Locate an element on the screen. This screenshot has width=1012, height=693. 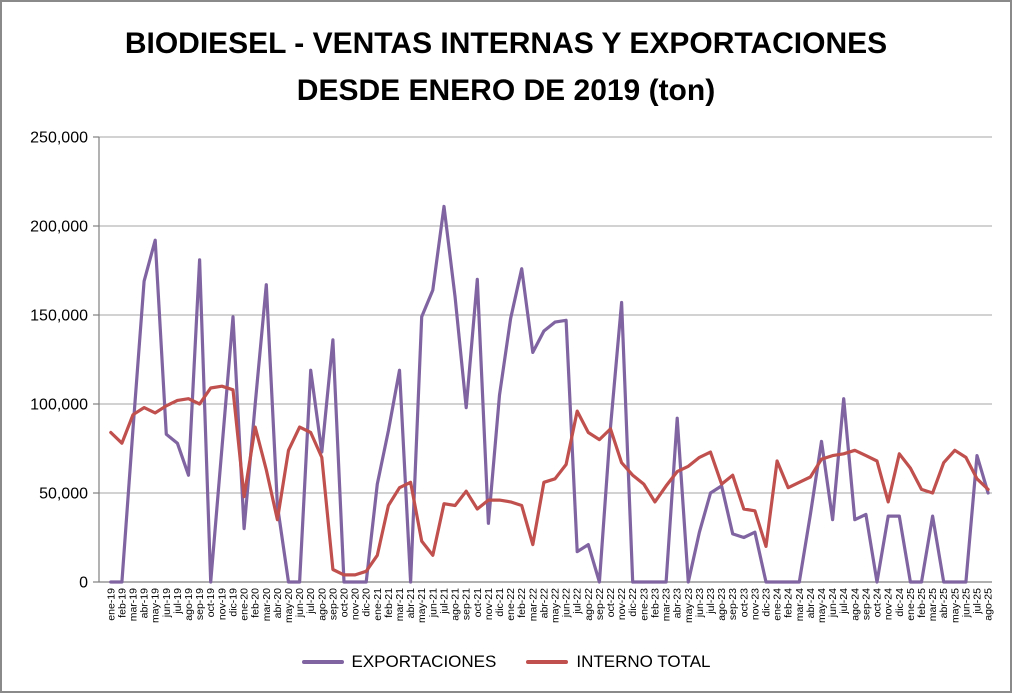
svg-text: jun-25 is located at coordinates (966, 603).